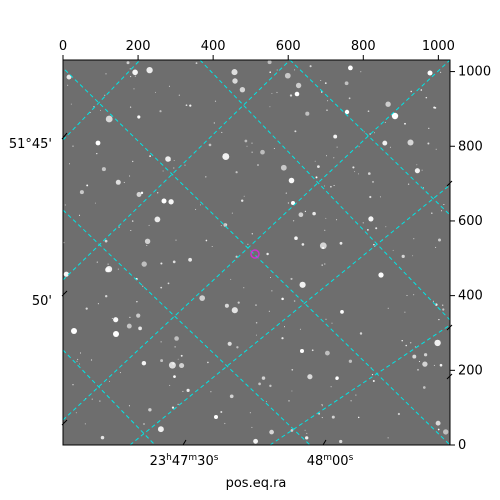 This screenshot has height=500, width=500. What do you see at coordinates (184, 461) in the screenshot?
I see `ra-tick-label: 23h47m30s` at bounding box center [184, 461].